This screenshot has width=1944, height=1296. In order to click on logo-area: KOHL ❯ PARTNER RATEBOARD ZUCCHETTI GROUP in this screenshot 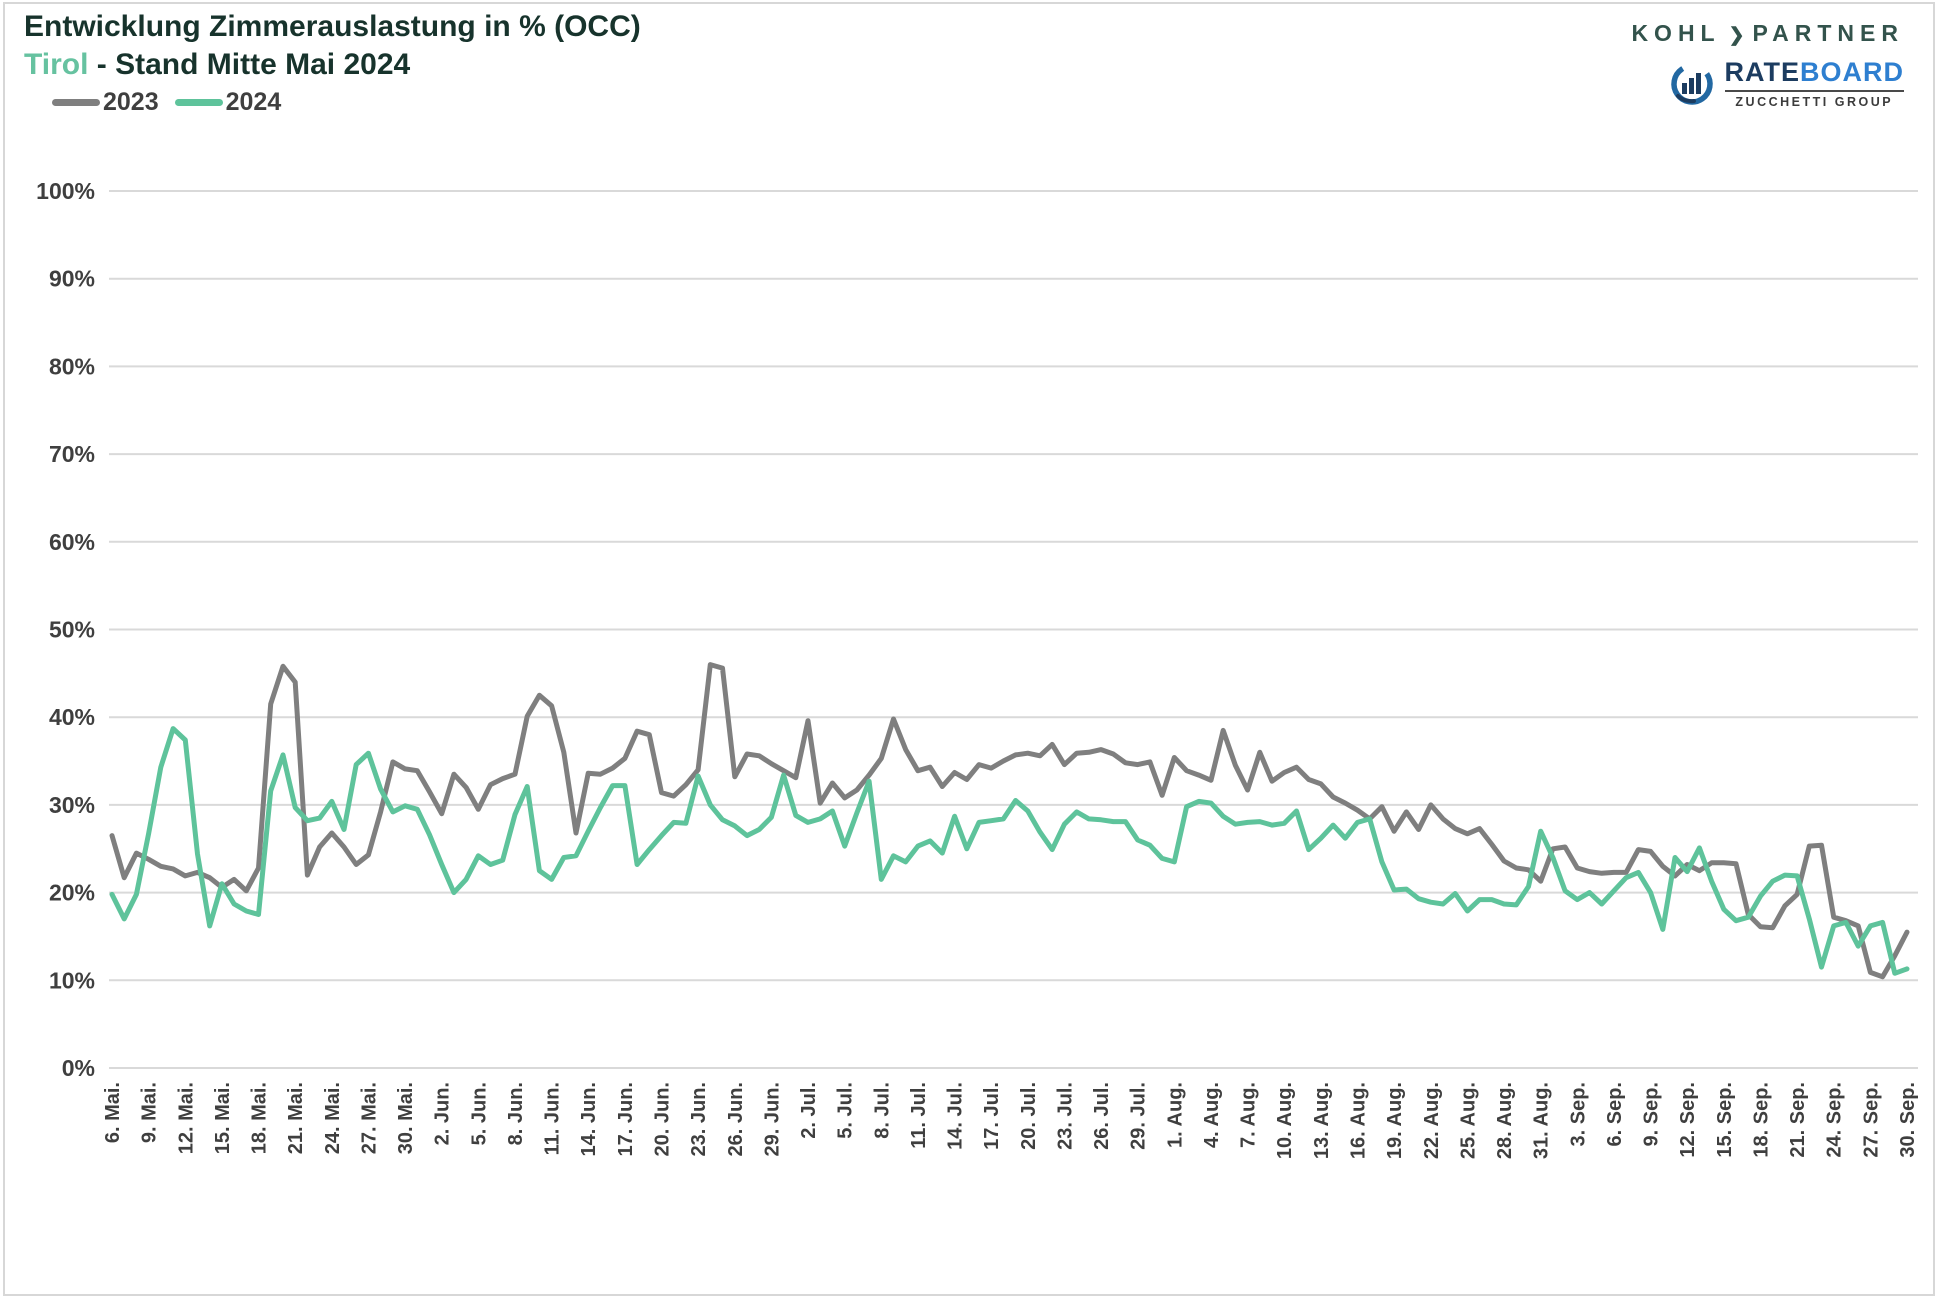, I will do `click(1767, 64)`.